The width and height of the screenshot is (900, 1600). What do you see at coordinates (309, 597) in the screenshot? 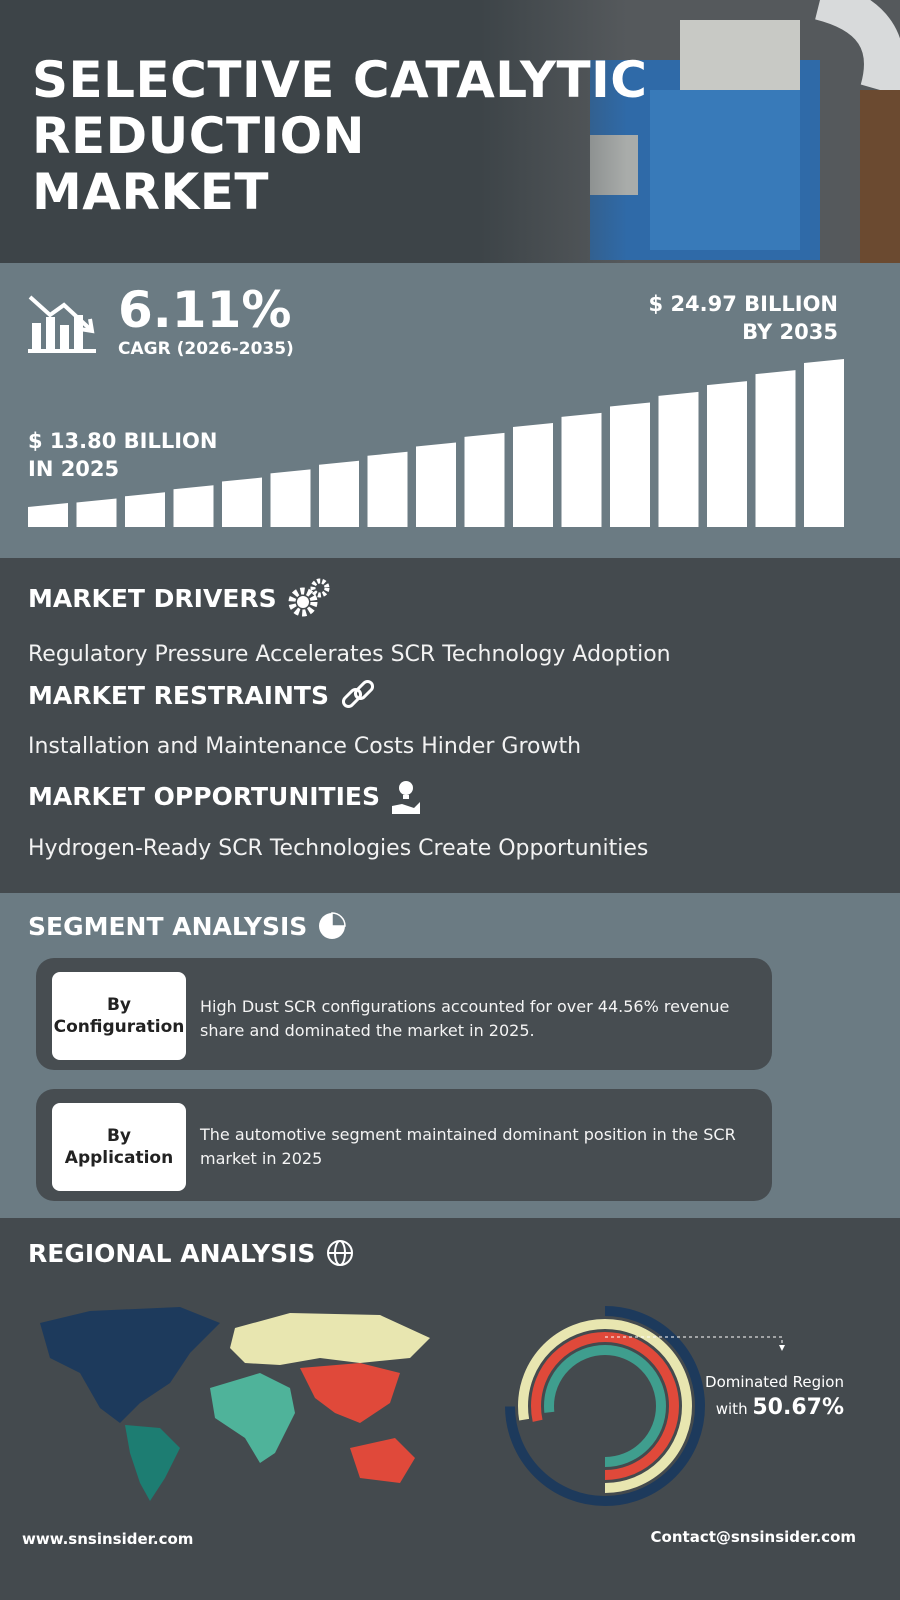
I see `gears-icon` at bounding box center [309, 597].